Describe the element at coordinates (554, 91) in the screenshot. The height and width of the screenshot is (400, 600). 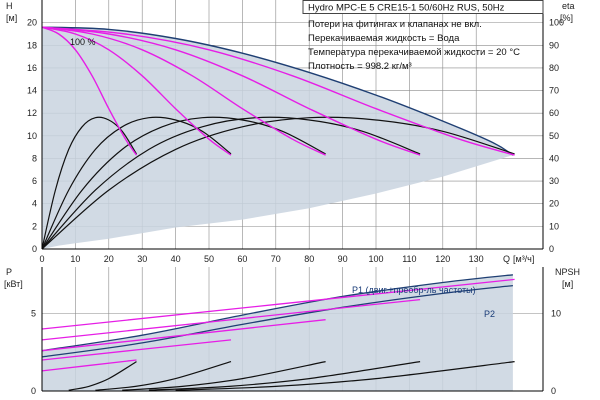
I see `qh-y2-tick-label: 70` at that location.